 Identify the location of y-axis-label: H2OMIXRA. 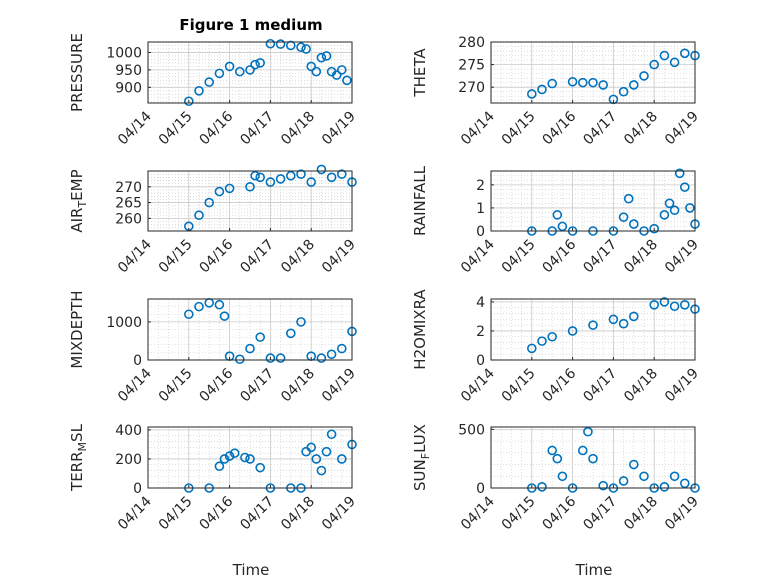
(420, 329).